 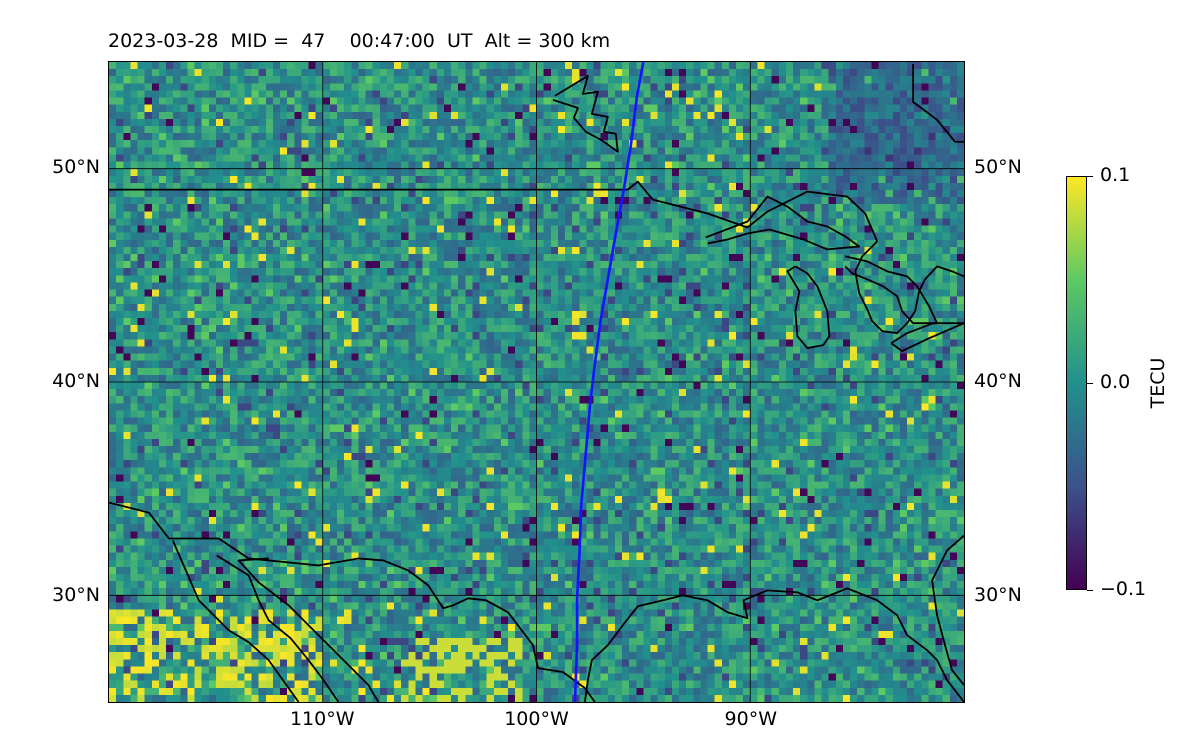 What do you see at coordinates (278, 628) in the screenshot?
I see `baja-peninsula` at bounding box center [278, 628].